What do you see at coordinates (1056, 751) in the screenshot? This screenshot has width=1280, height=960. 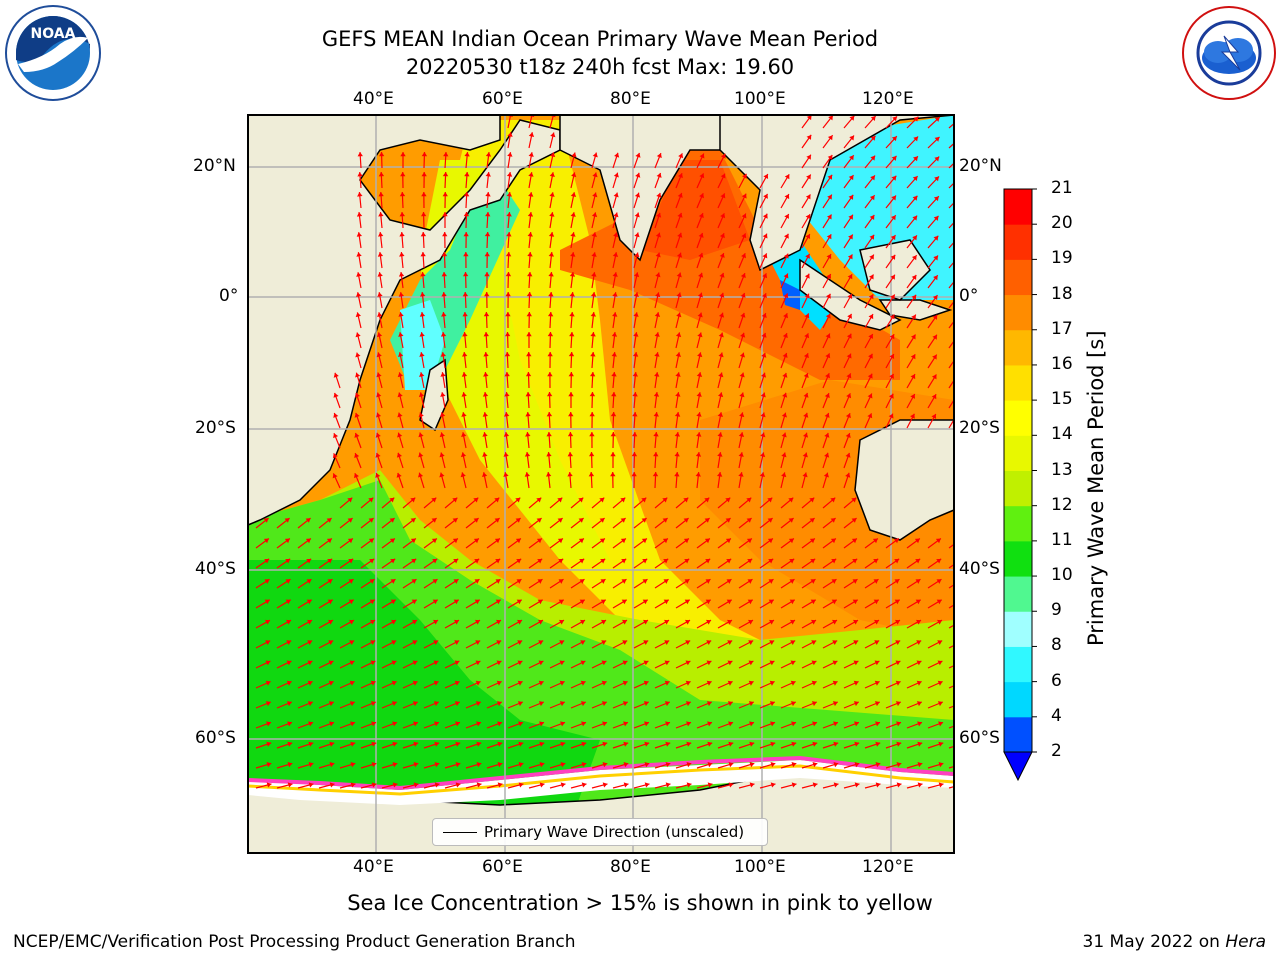 I see `colorbar-tick-label: 2` at bounding box center [1056, 751].